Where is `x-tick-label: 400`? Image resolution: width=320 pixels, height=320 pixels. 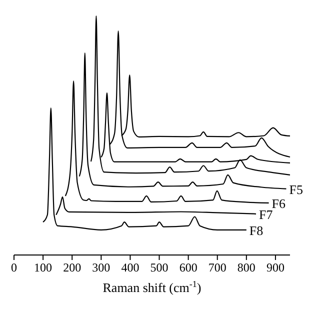
x-tick-label: 400 is located at coordinates (130, 267).